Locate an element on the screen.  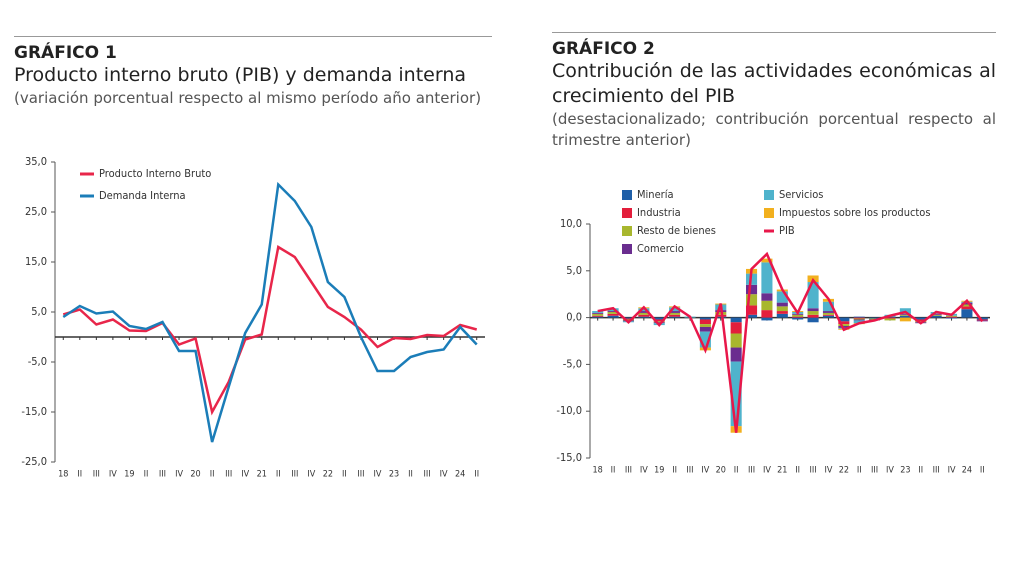
y-tick-label: 10,0 is located at coordinates (571, 223).